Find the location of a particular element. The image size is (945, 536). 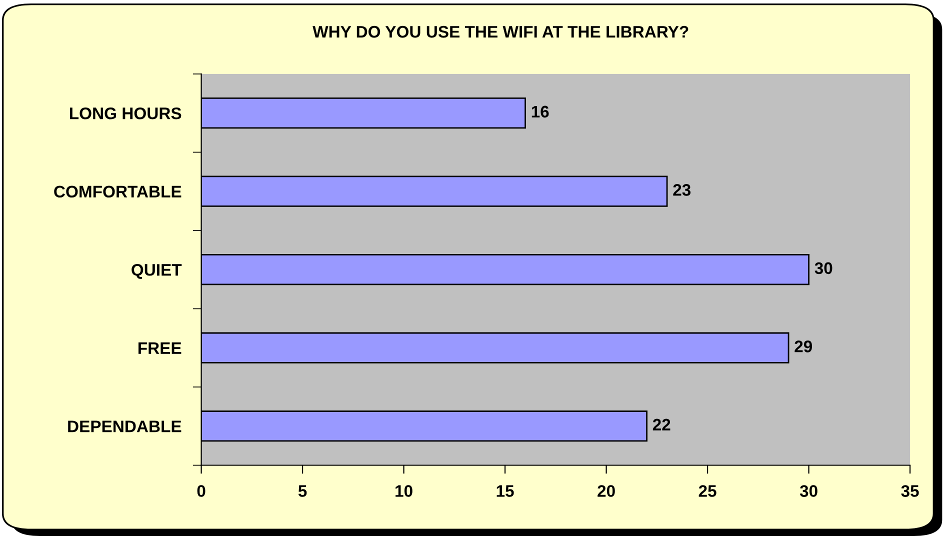

x-tick-label: 0 is located at coordinates (201, 491).